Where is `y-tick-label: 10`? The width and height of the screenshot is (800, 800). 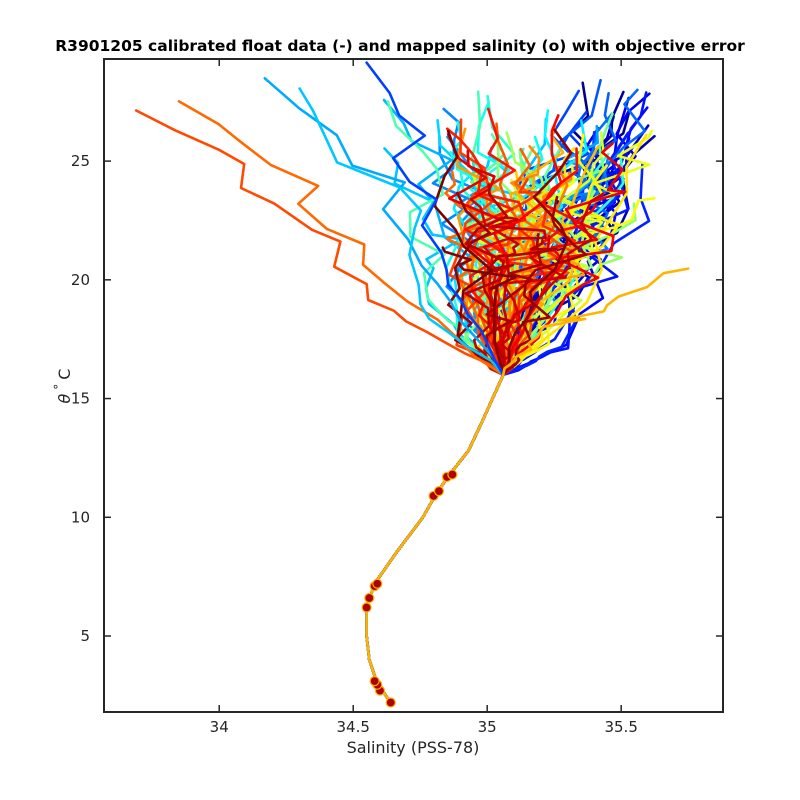 y-tick-label: 10 is located at coordinates (80, 517).